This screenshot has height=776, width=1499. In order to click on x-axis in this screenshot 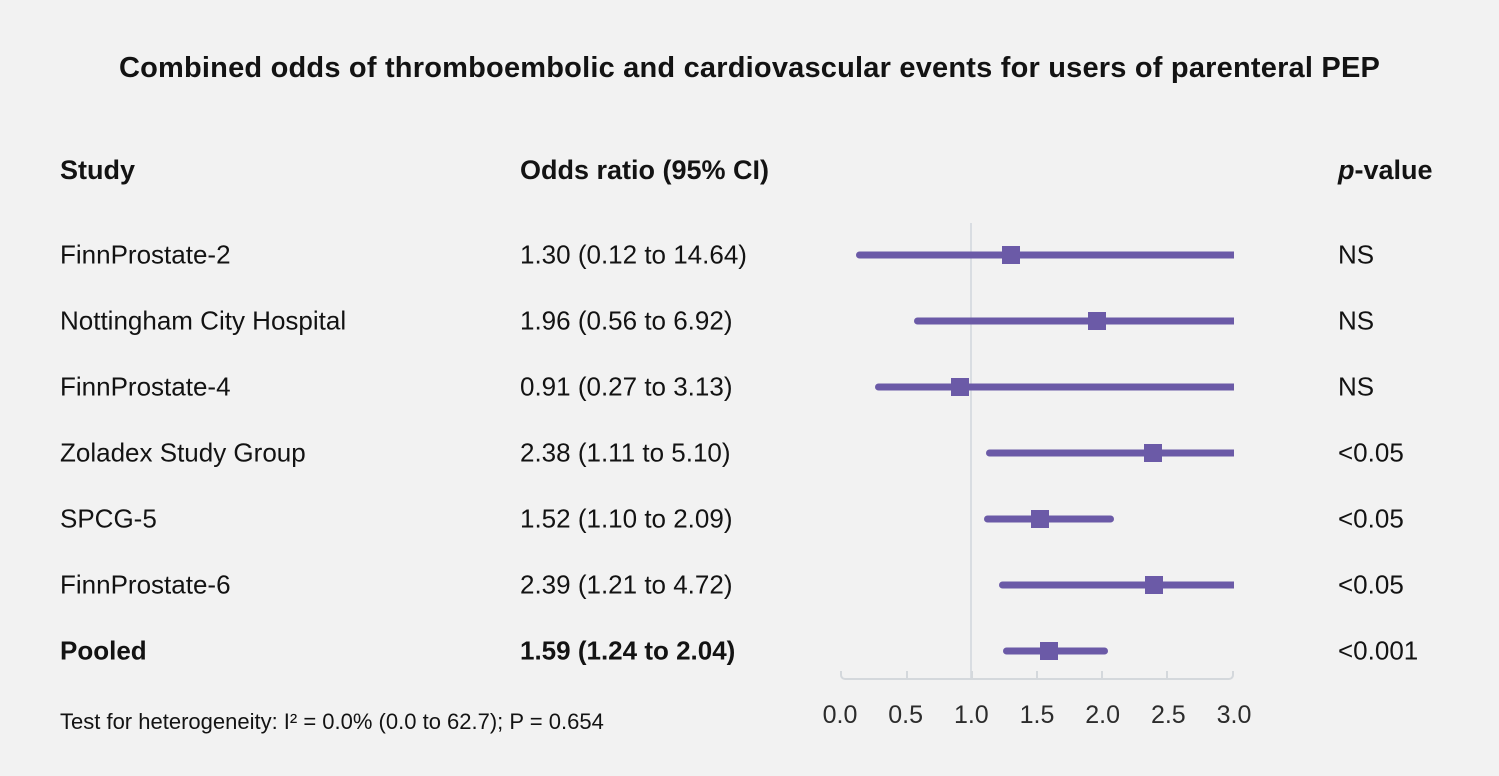, I will do `click(1037, 675)`.